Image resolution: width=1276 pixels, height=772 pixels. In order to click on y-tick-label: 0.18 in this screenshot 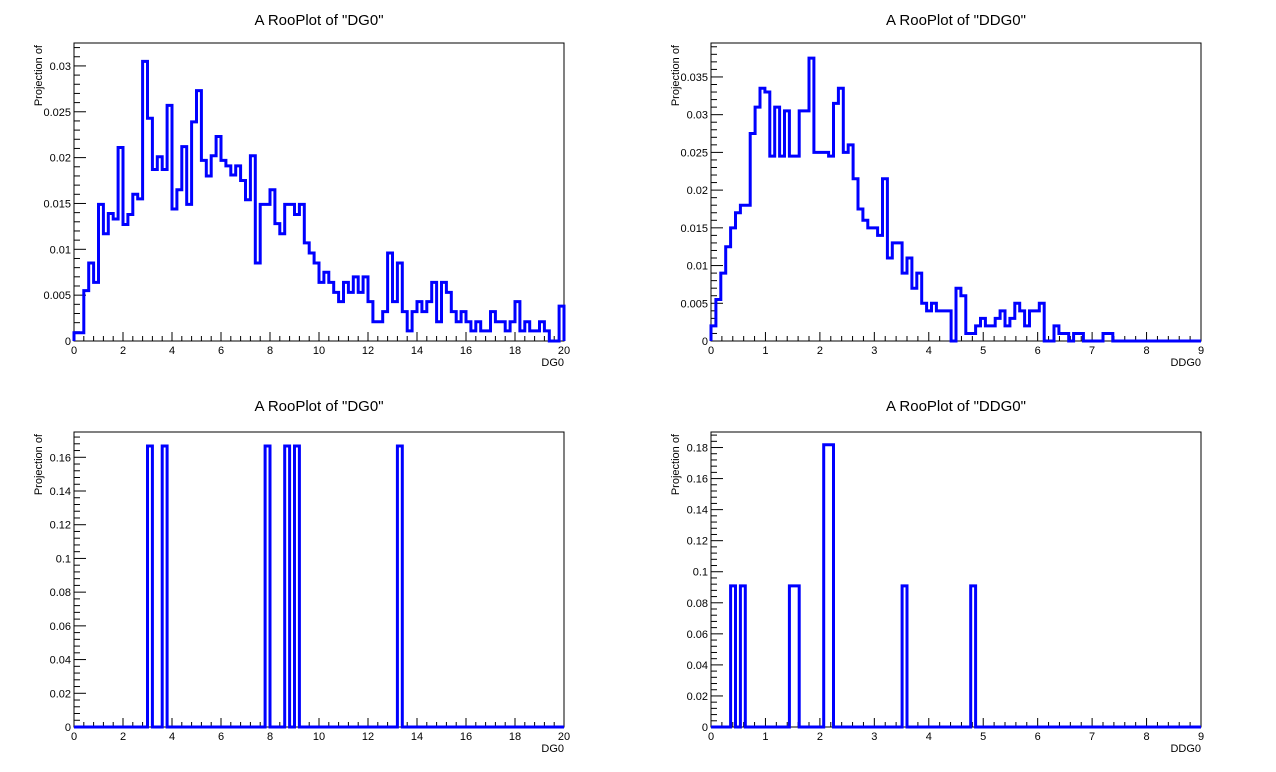, I will do `click(697, 449)`.